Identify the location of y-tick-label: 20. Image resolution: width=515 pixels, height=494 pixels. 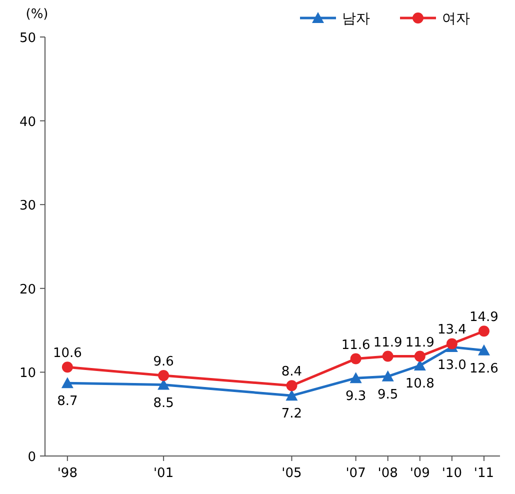
(27, 290).